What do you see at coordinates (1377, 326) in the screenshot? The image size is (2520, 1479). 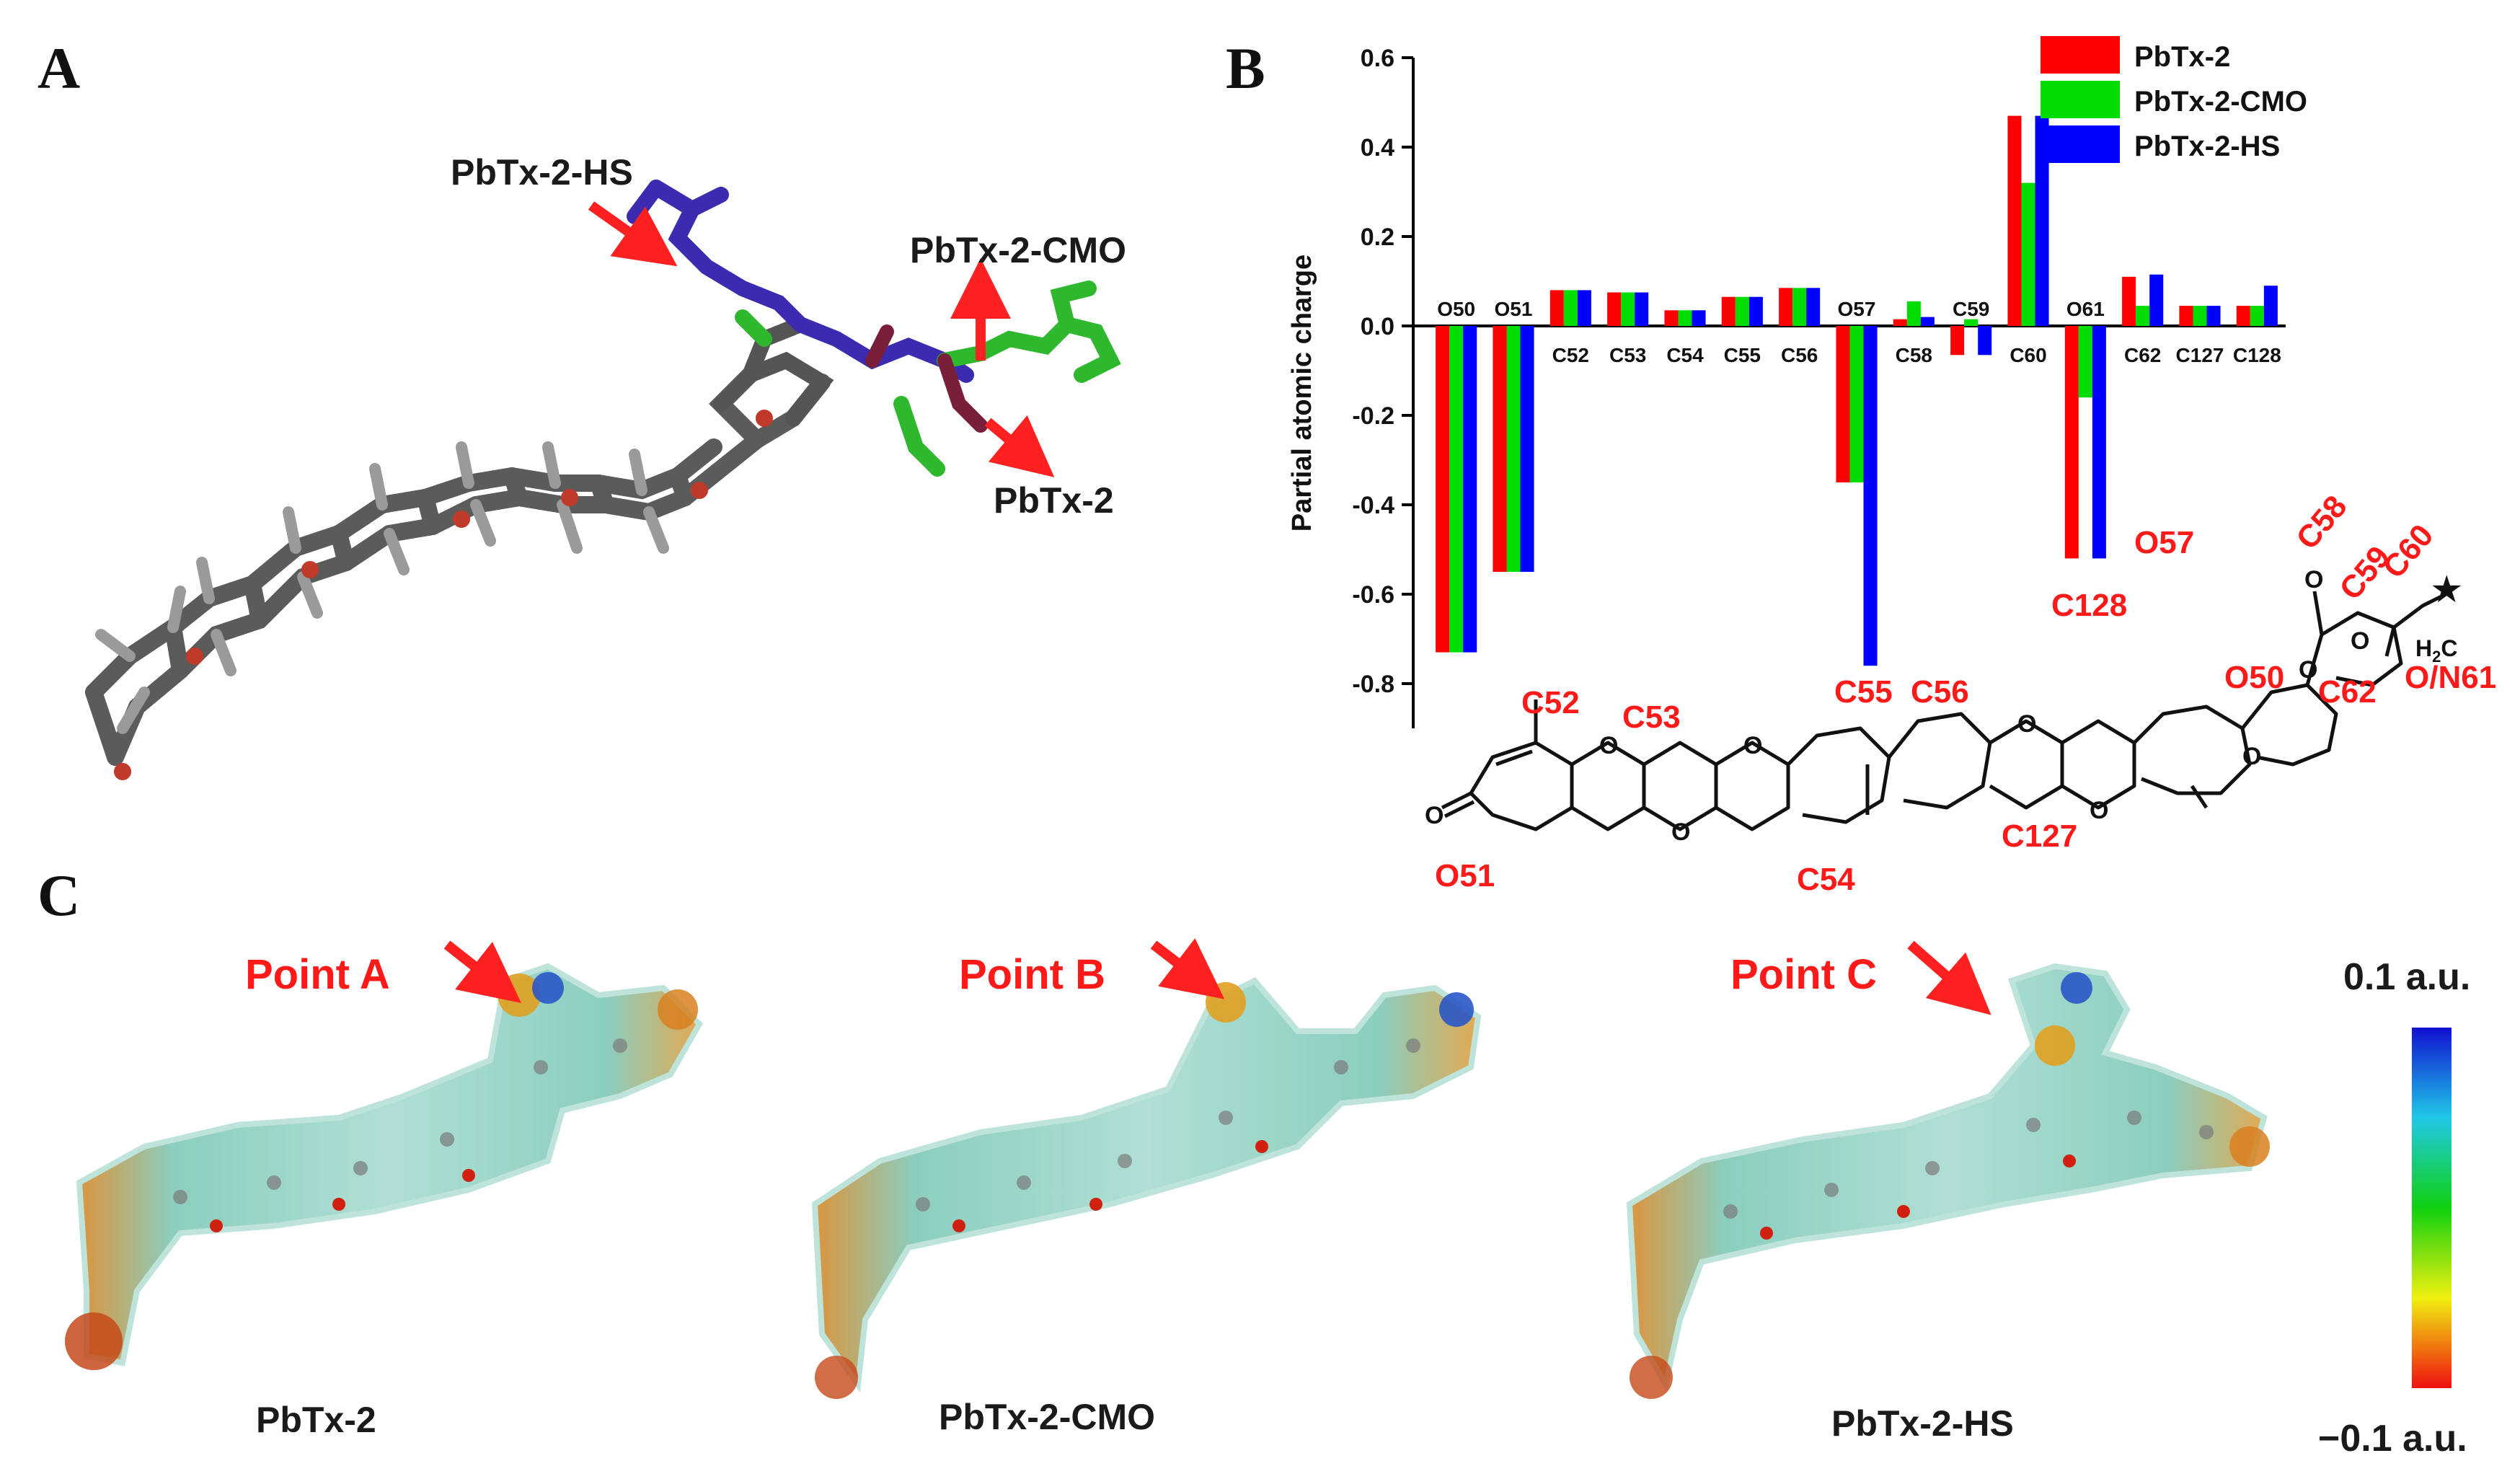 I see `y-tick-label: 0.0` at bounding box center [1377, 326].